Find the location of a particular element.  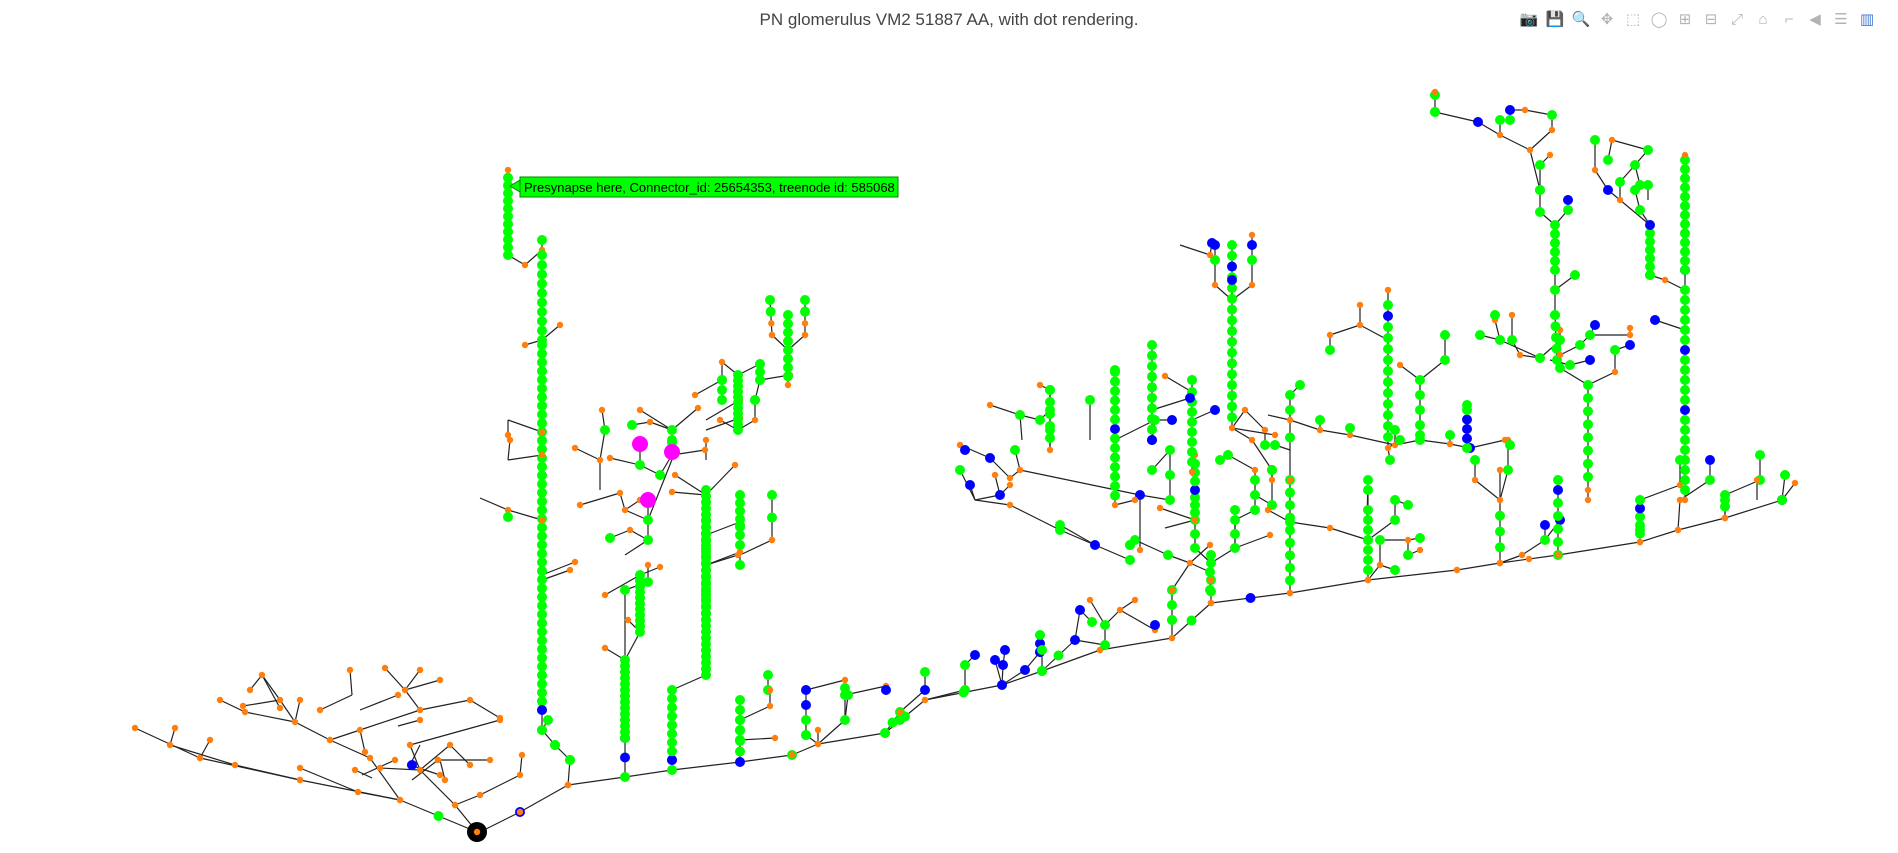

home-icon: ⌂ is located at coordinates (1763, 19).